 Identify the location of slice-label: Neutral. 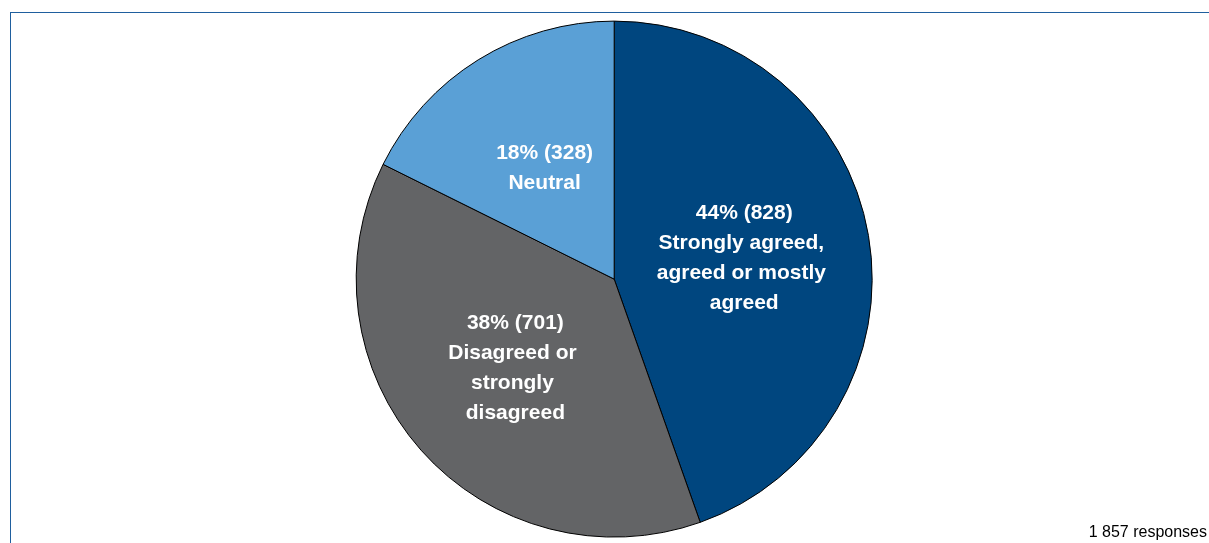
(544, 182).